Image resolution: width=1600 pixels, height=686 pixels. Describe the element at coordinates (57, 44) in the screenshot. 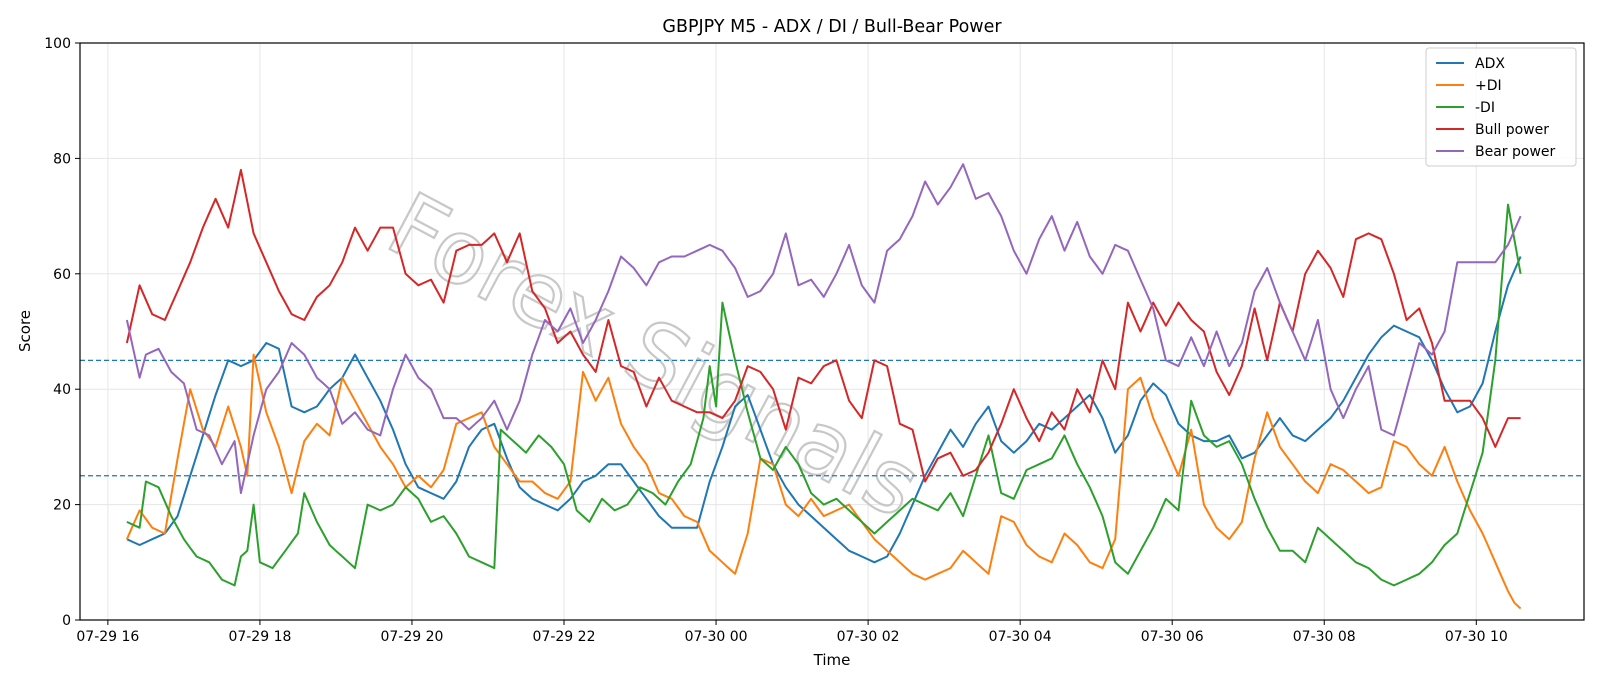

I see `y-tick-label: 100` at that location.